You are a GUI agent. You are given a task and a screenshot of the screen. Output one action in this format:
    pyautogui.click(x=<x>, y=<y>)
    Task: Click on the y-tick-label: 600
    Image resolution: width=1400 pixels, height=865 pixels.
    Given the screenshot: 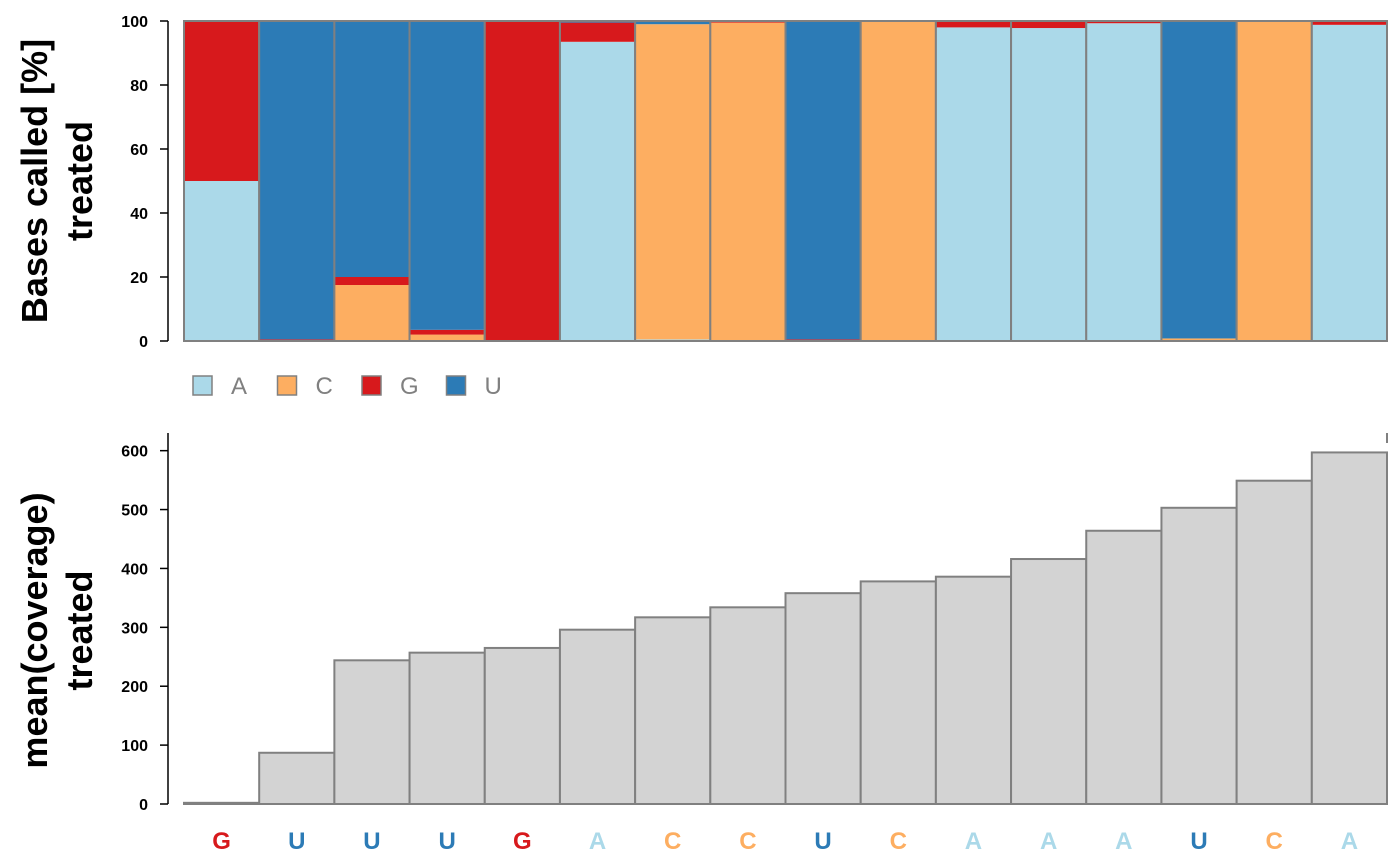 What is the action you would take?
    pyautogui.click(x=134, y=452)
    